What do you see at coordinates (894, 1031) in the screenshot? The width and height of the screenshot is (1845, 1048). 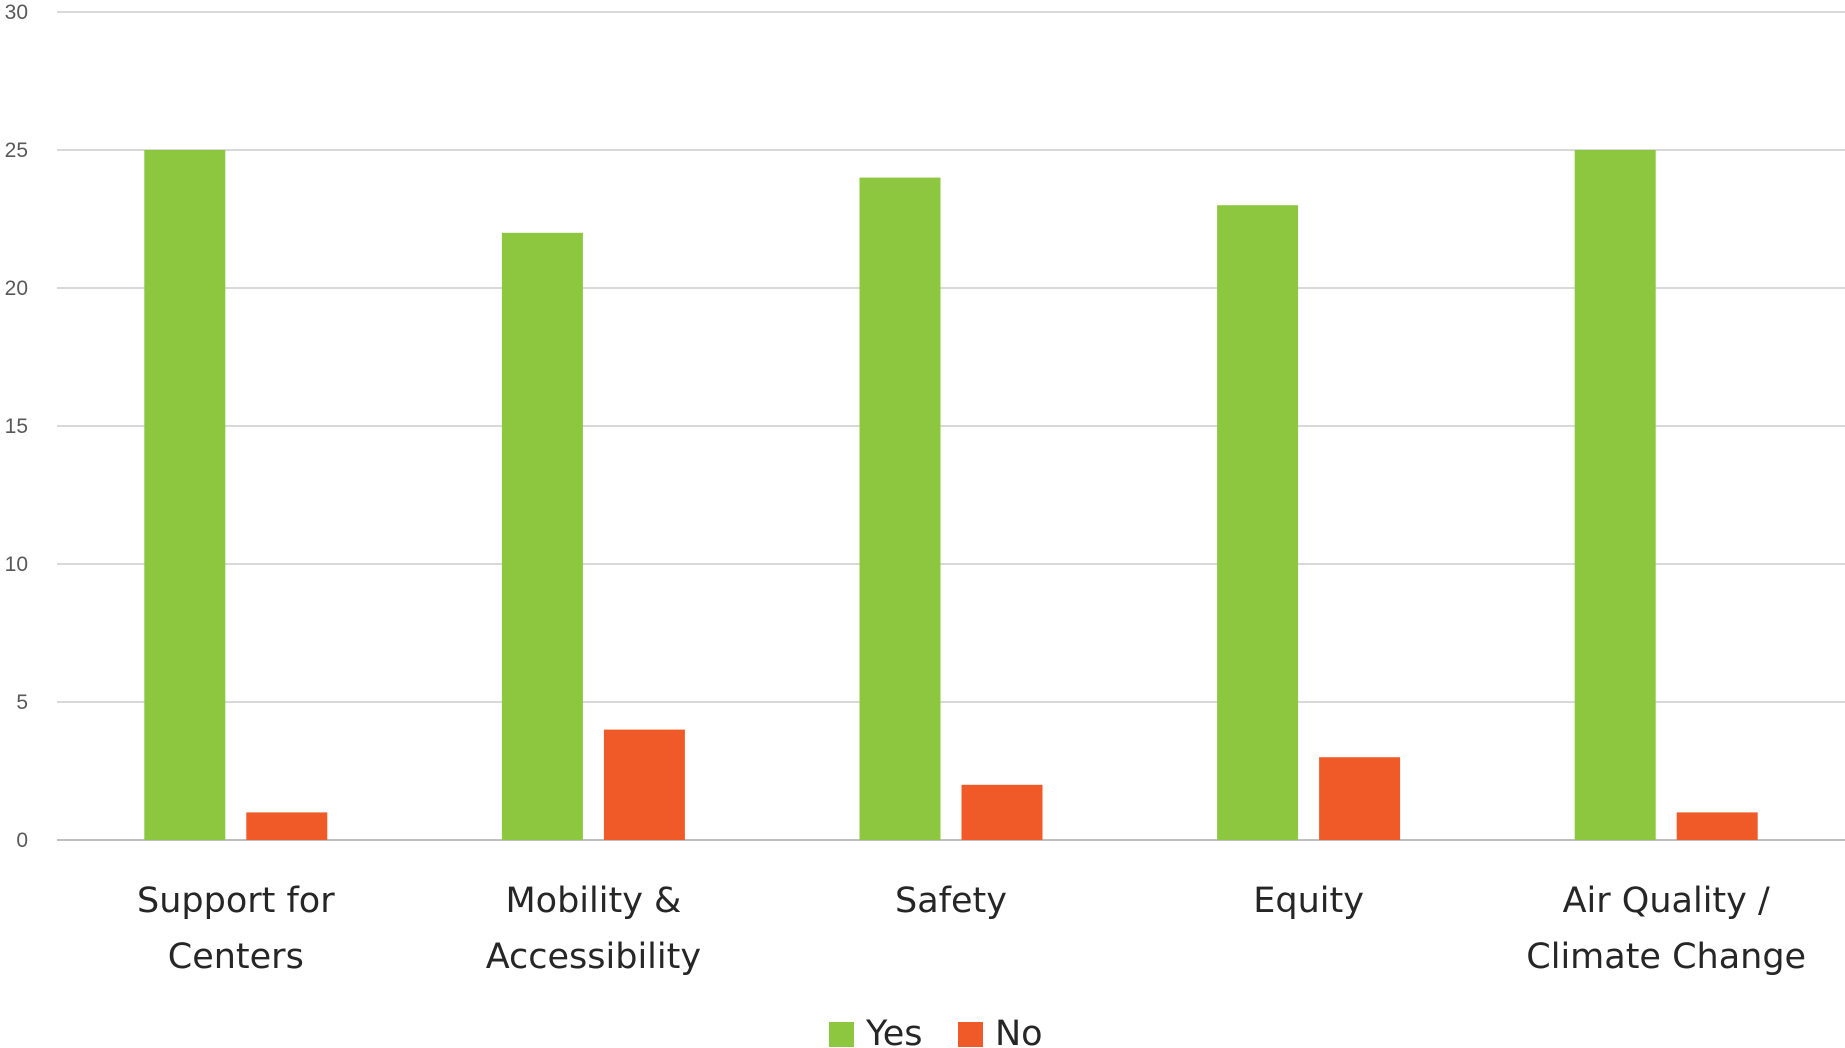 I see `legend-label-yes: Yes` at bounding box center [894, 1031].